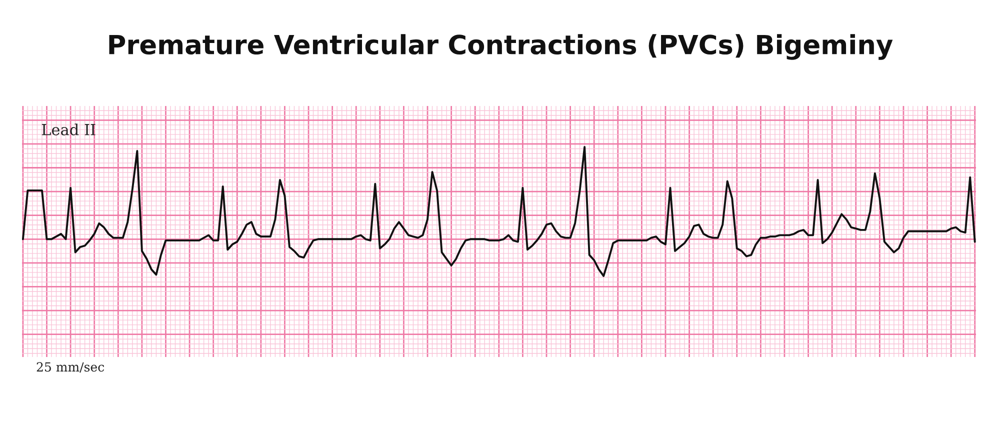  What do you see at coordinates (69, 130) in the screenshot?
I see `text: Lead II` at bounding box center [69, 130].